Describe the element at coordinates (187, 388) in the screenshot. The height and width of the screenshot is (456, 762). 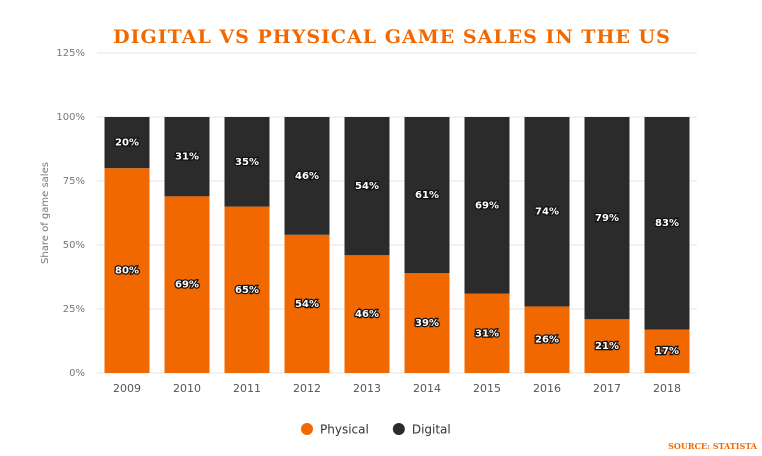
I see `x-tick-label: 2010` at that location.